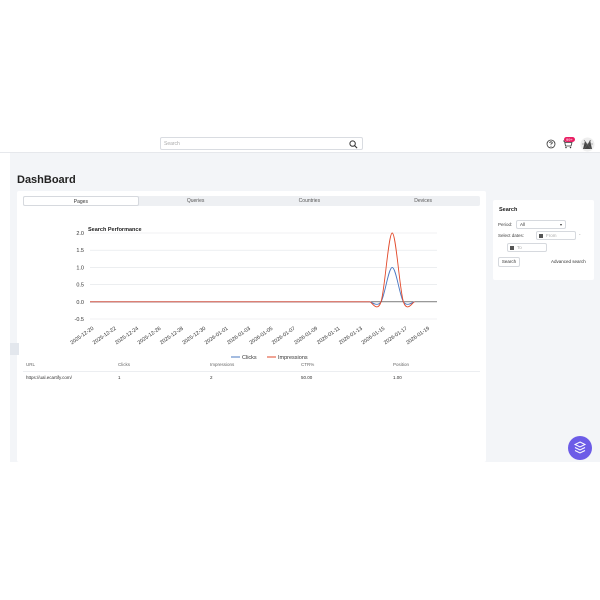  I want to click on avatar, so click(587, 144).